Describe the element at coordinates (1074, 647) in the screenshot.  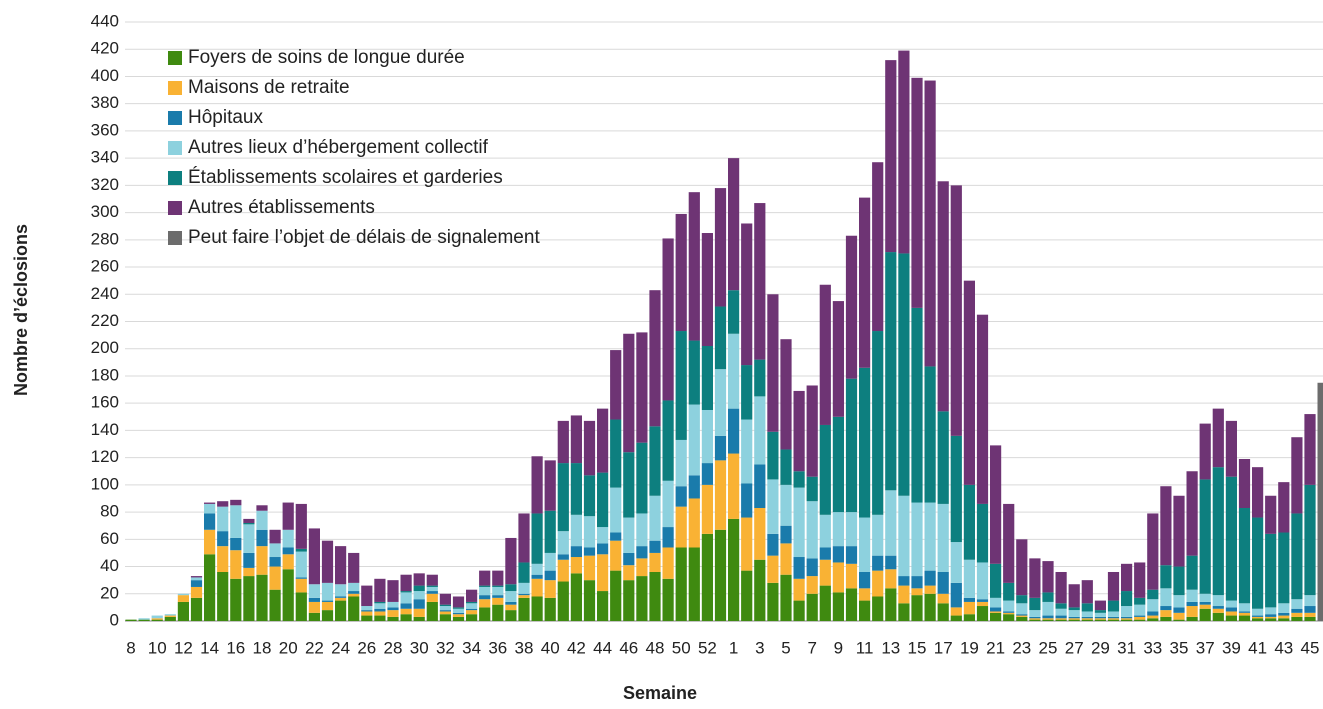
I see `x-tick-label: 27` at that location.